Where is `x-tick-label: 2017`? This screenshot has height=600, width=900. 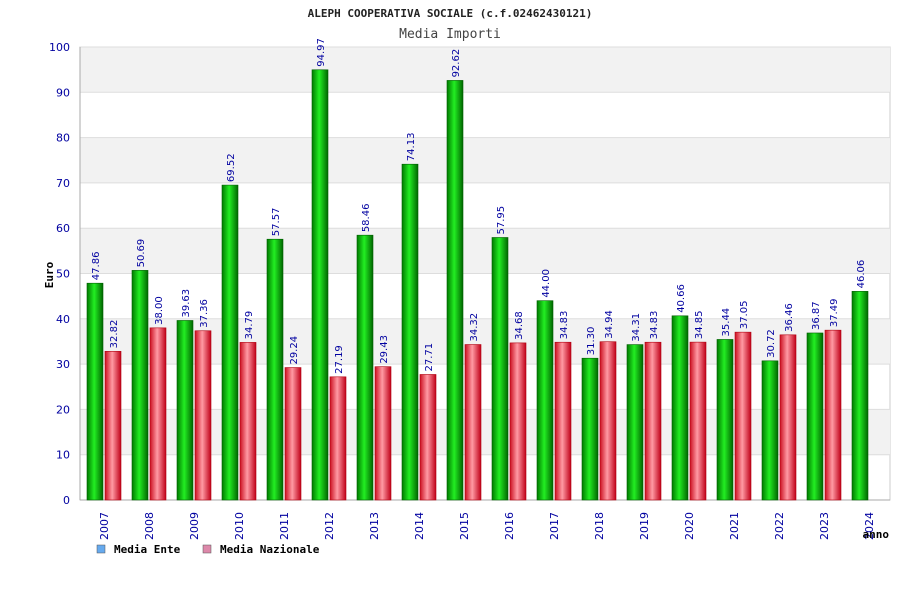 x-tick-label: 2017 is located at coordinates (554, 526).